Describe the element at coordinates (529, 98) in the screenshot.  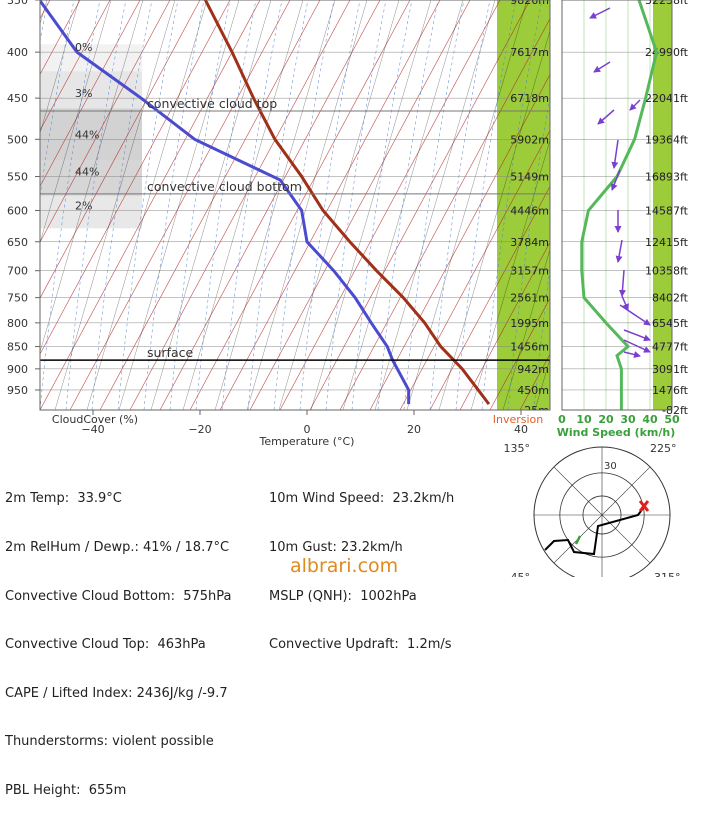
I see `altitude-m-label: 6718m` at that location.